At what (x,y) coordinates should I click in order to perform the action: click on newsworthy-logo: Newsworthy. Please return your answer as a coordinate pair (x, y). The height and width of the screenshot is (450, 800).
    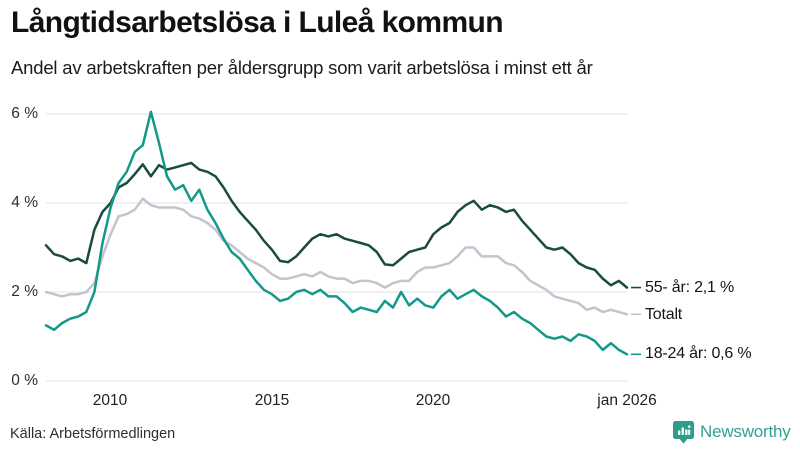
    Looking at the image, I should click on (731, 432).